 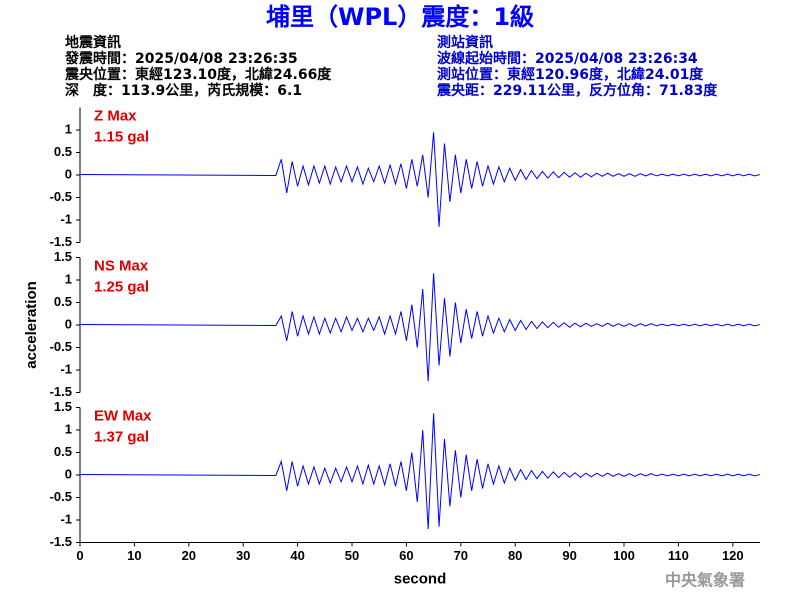 What do you see at coordinates (123, 415) in the screenshot?
I see `annotation: EW Max` at bounding box center [123, 415].